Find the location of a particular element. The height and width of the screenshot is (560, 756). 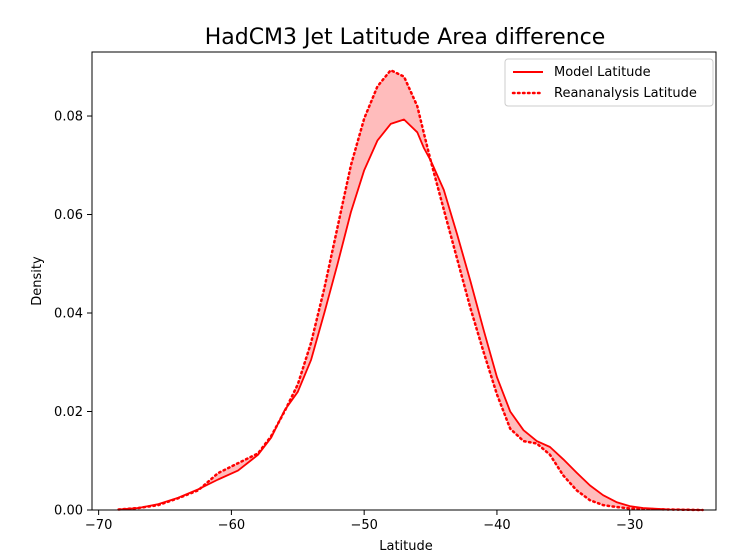

legend-box is located at coordinates (609, 82).